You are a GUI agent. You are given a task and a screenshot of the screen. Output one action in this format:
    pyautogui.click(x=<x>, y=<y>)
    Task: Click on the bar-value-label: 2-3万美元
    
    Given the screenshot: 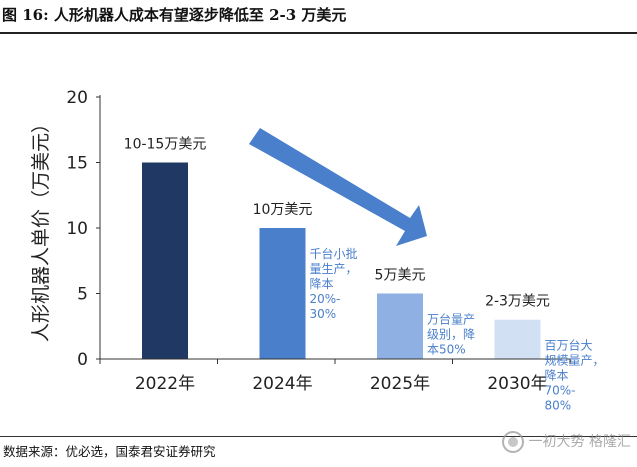 What is the action you would take?
    pyautogui.click(x=517, y=302)
    